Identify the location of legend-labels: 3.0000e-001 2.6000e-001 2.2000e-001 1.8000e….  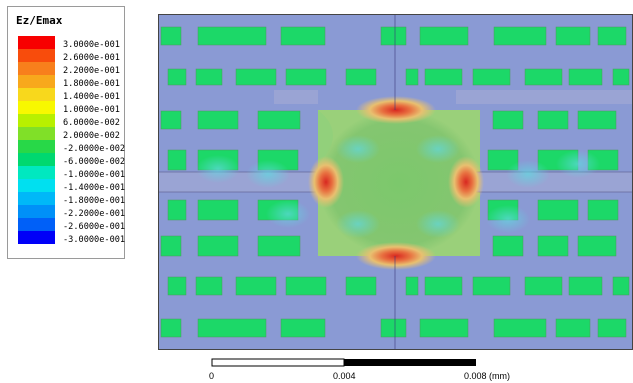
(94, 143).